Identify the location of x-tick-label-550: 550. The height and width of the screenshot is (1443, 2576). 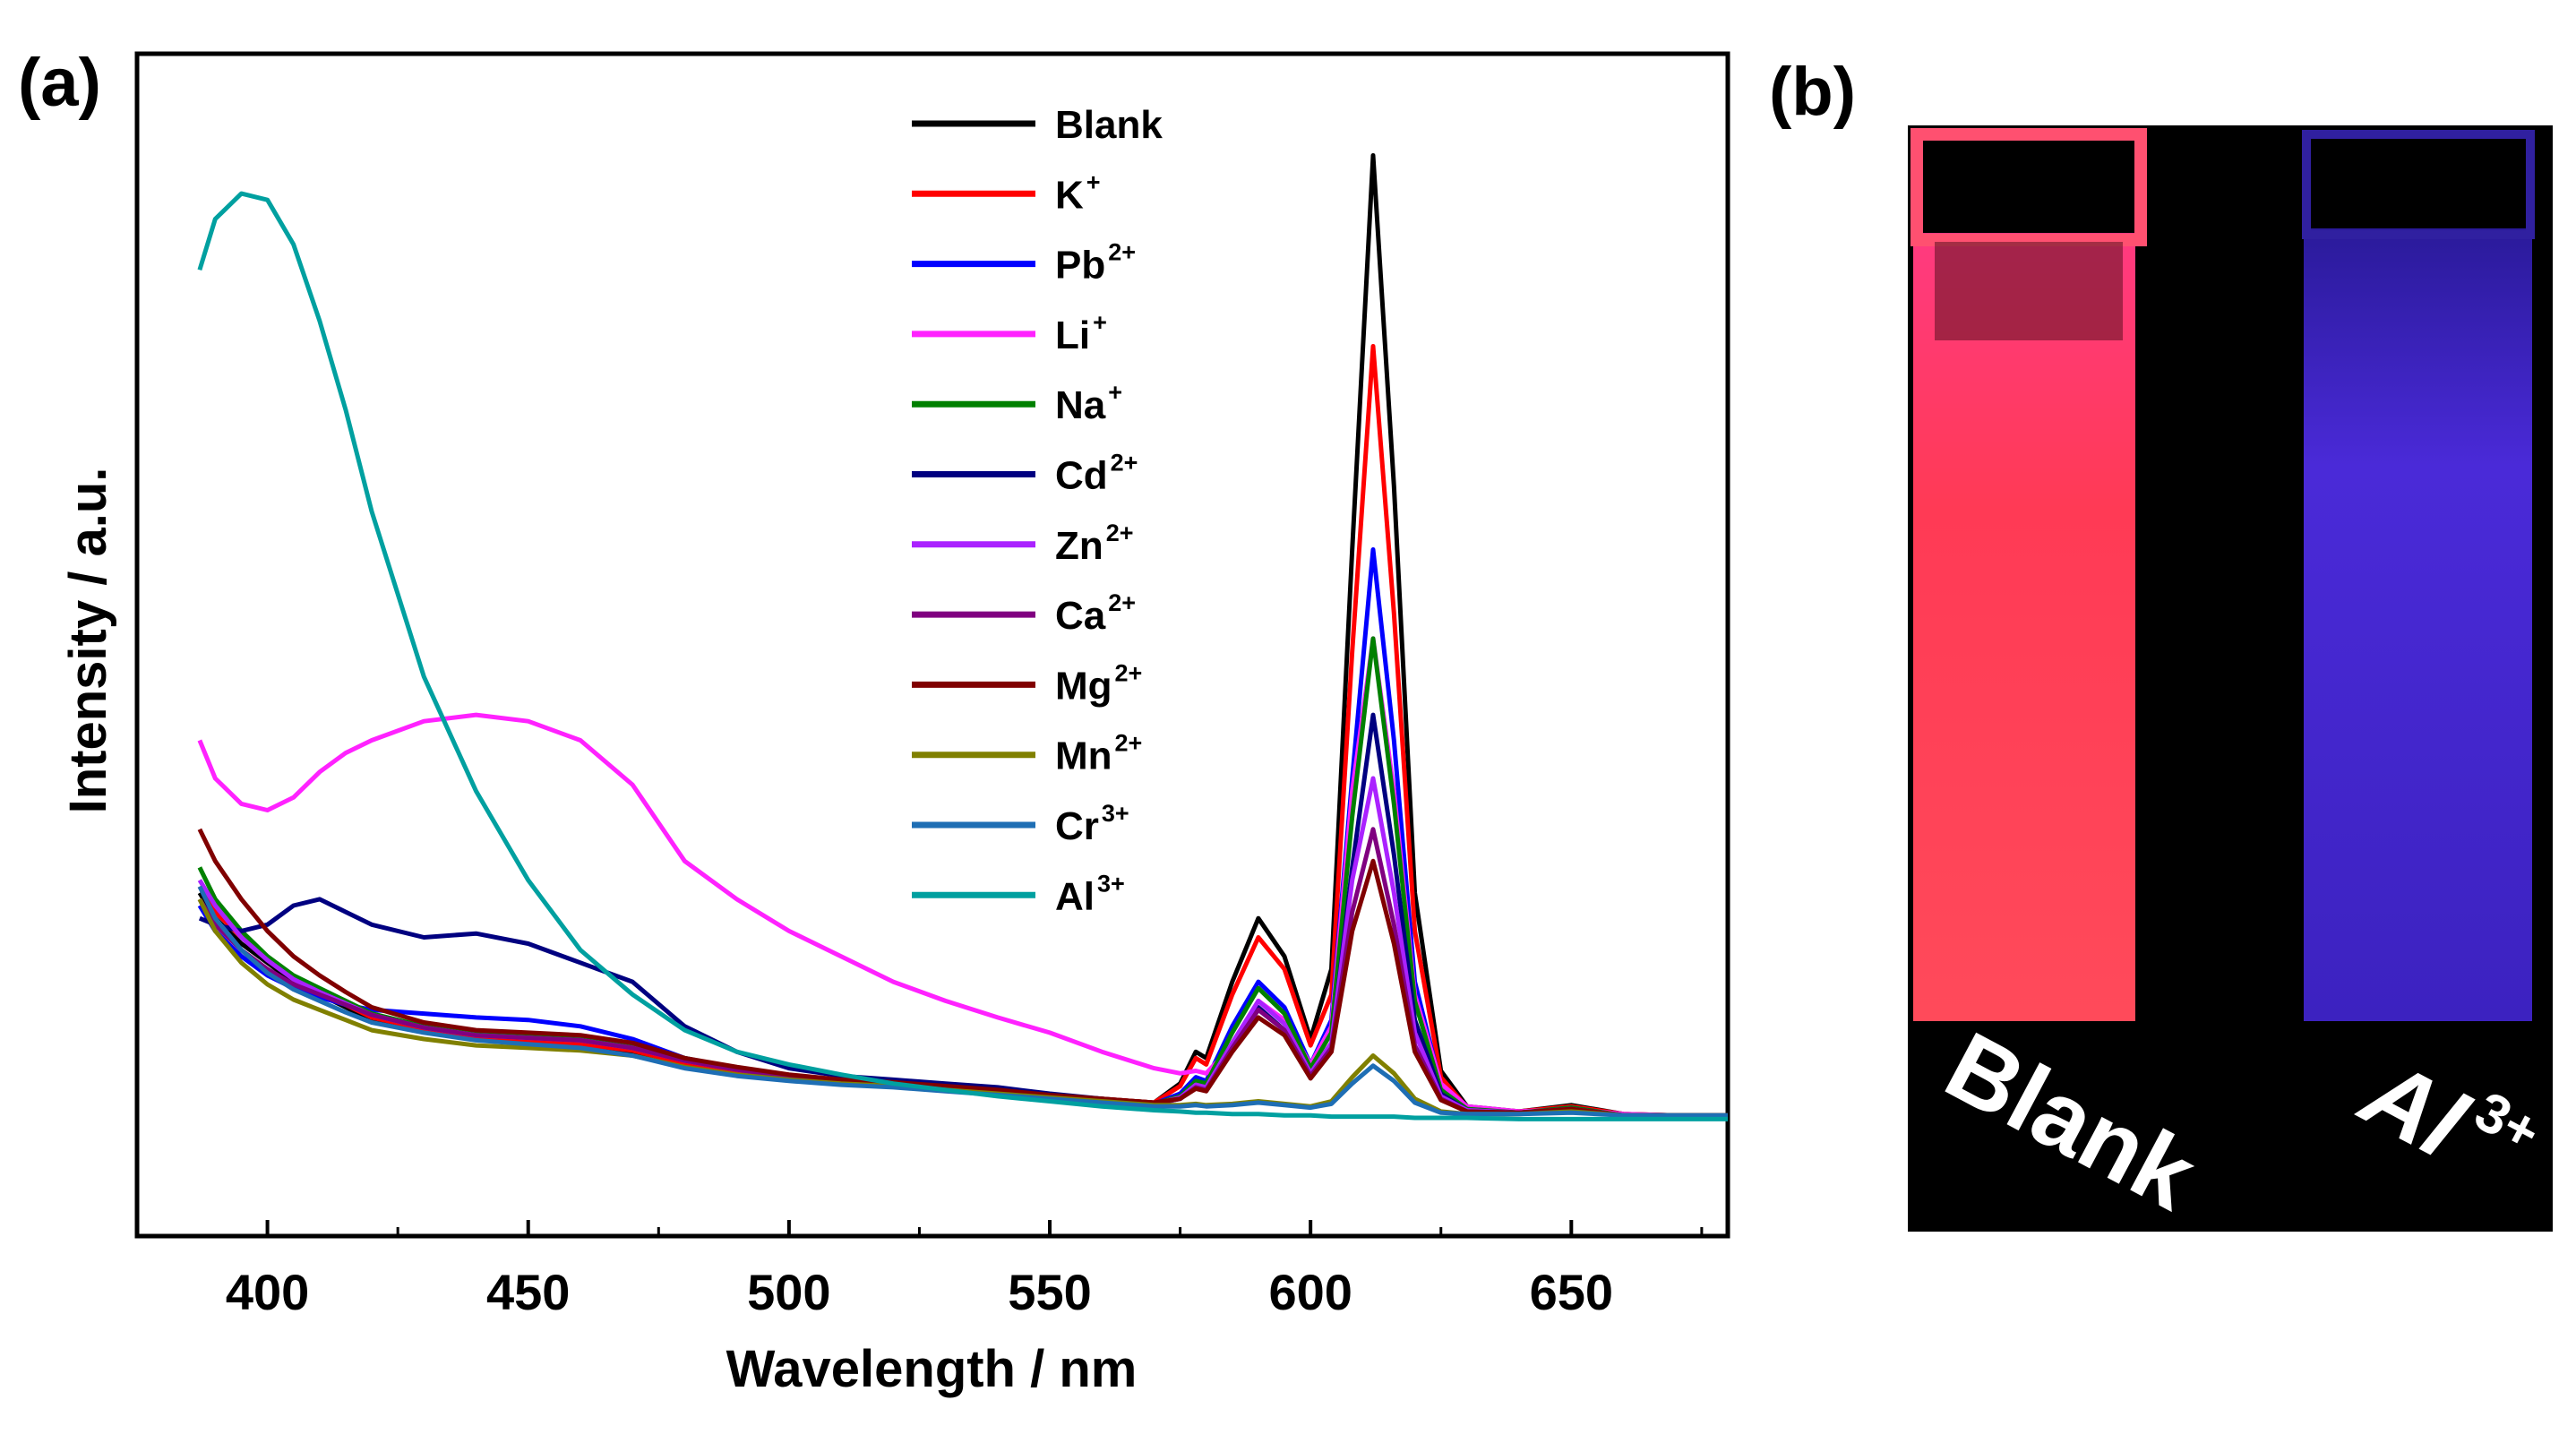
(1049, 1292).